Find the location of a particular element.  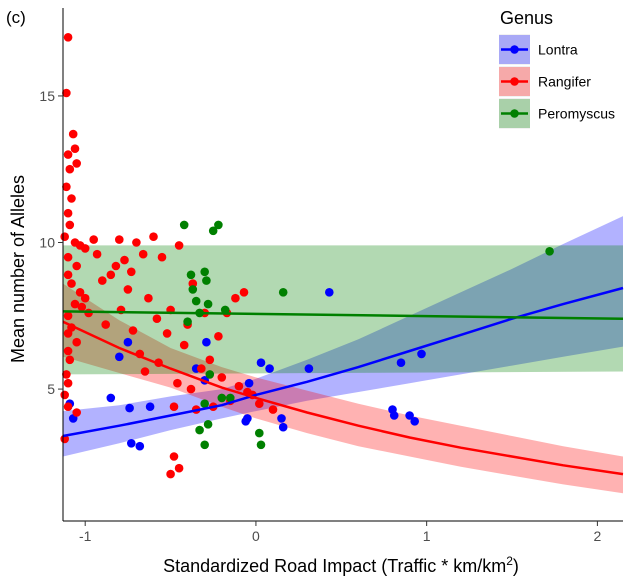

legend-item-peromyscus: Peromyscus is located at coordinates (557, 113).